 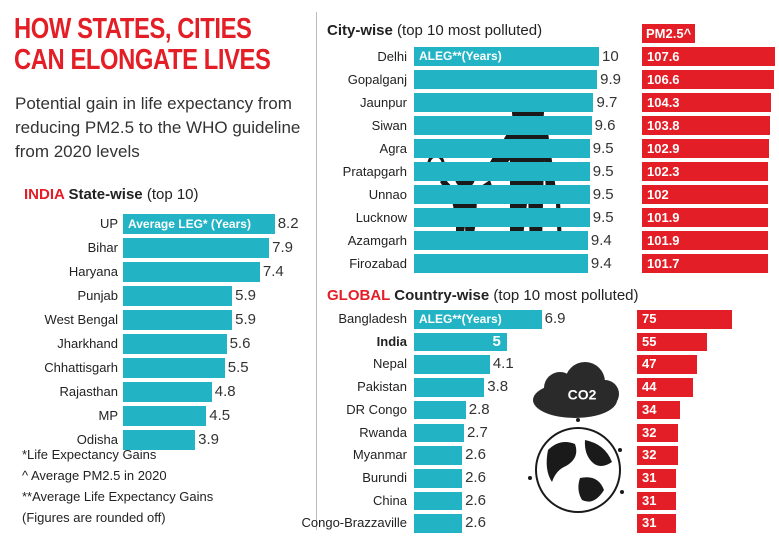 What do you see at coordinates (94, 475) in the screenshot?
I see `note: ^ Average PM2.5 in 2020` at bounding box center [94, 475].